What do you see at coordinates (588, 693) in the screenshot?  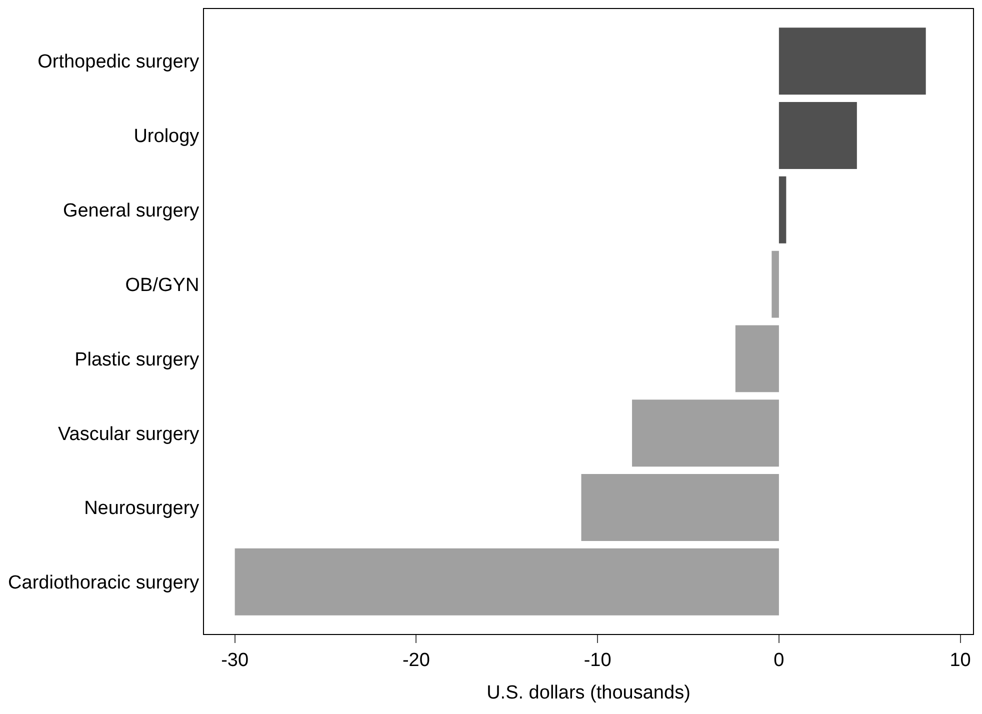 I see `x-axis-title: U.S. dollars (thousands)` at bounding box center [588, 693].